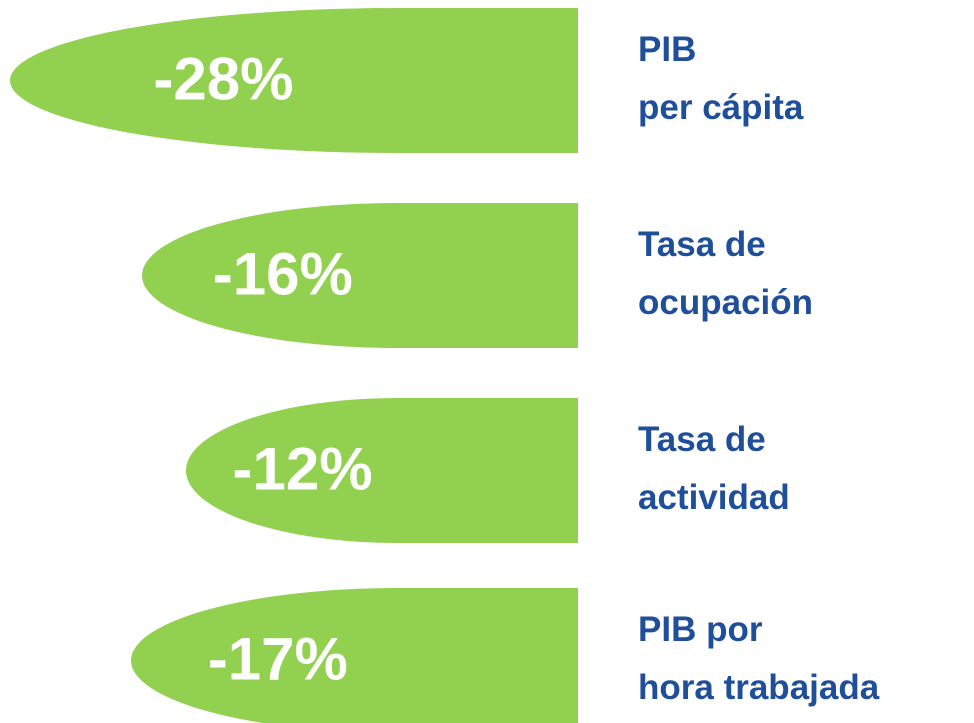  Describe the element at coordinates (223, 78) in the screenshot. I see `value-label: -28%` at that location.